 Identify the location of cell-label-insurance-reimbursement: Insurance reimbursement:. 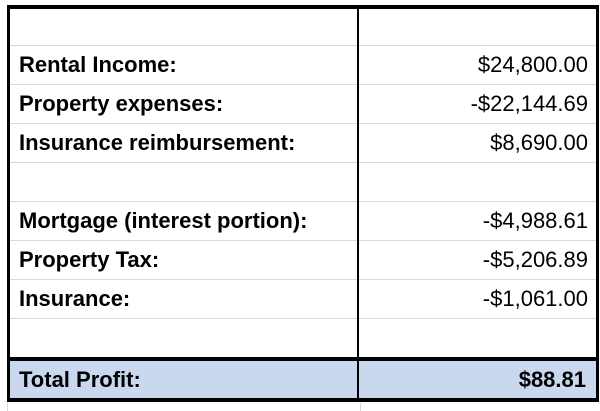
(183, 143).